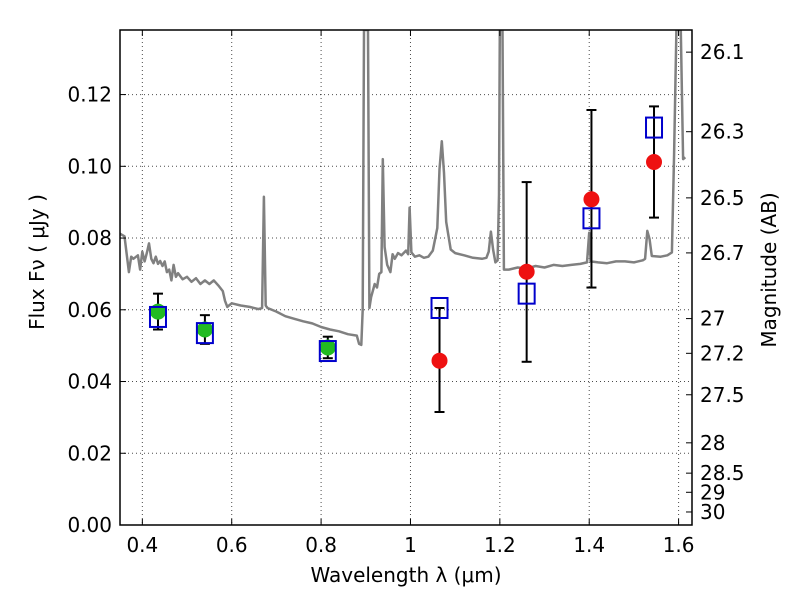 The height and width of the screenshot is (600, 800). What do you see at coordinates (410, 545) in the screenshot?
I see `x-tick-label: 1` at bounding box center [410, 545].